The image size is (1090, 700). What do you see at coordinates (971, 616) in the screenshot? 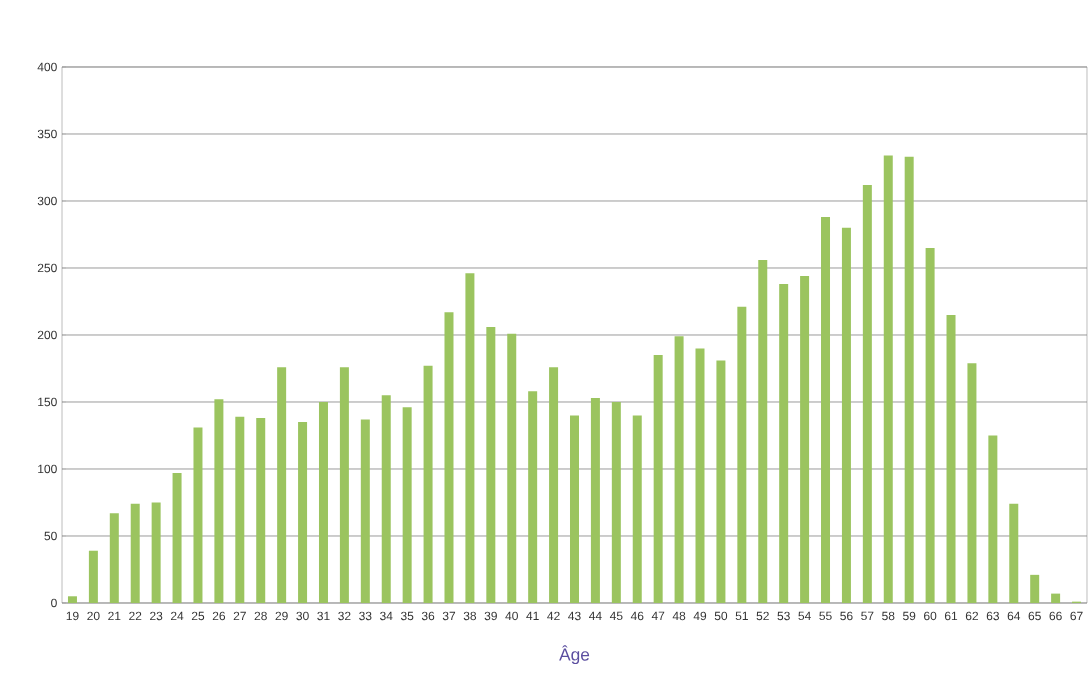
I see `x-tick-label: 62` at bounding box center [971, 616].